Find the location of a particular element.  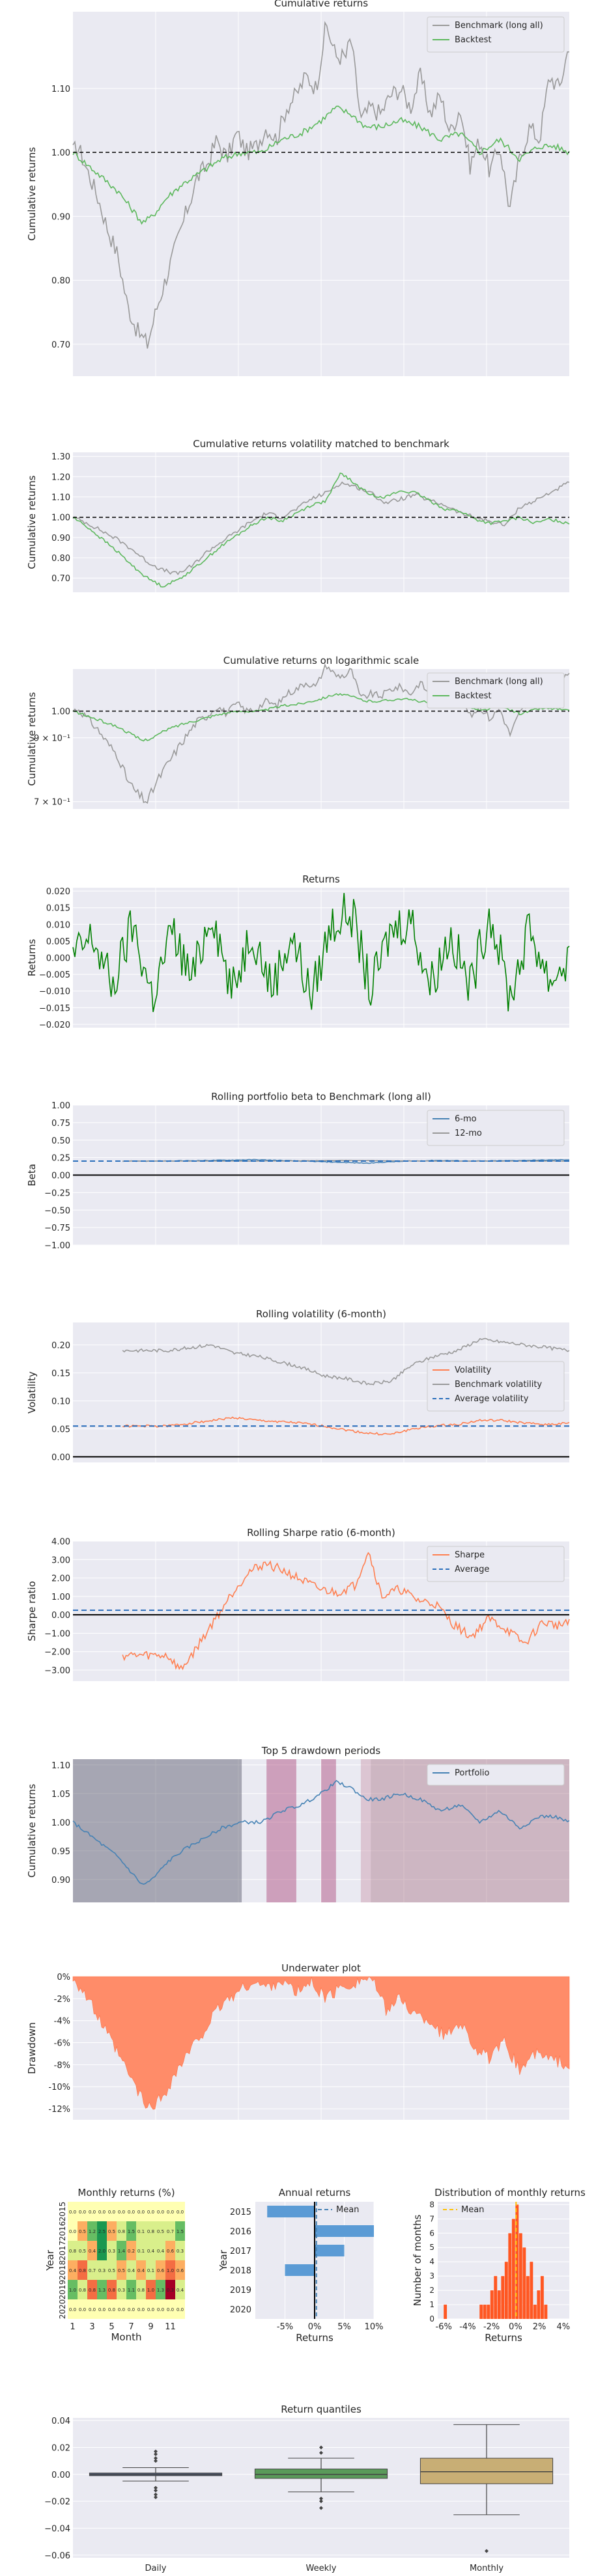

heatmap-cell-label: 0.5 is located at coordinates (112, 2231).